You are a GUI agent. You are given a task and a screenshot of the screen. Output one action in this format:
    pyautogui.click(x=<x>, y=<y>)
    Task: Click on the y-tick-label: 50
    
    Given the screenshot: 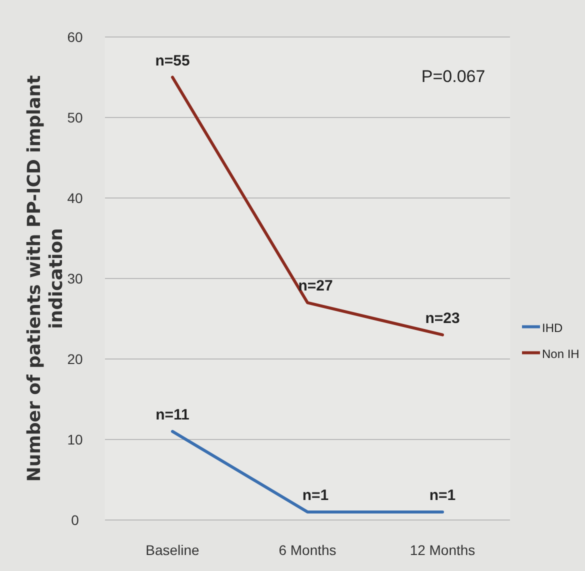 What is the action you would take?
    pyautogui.click(x=75, y=118)
    